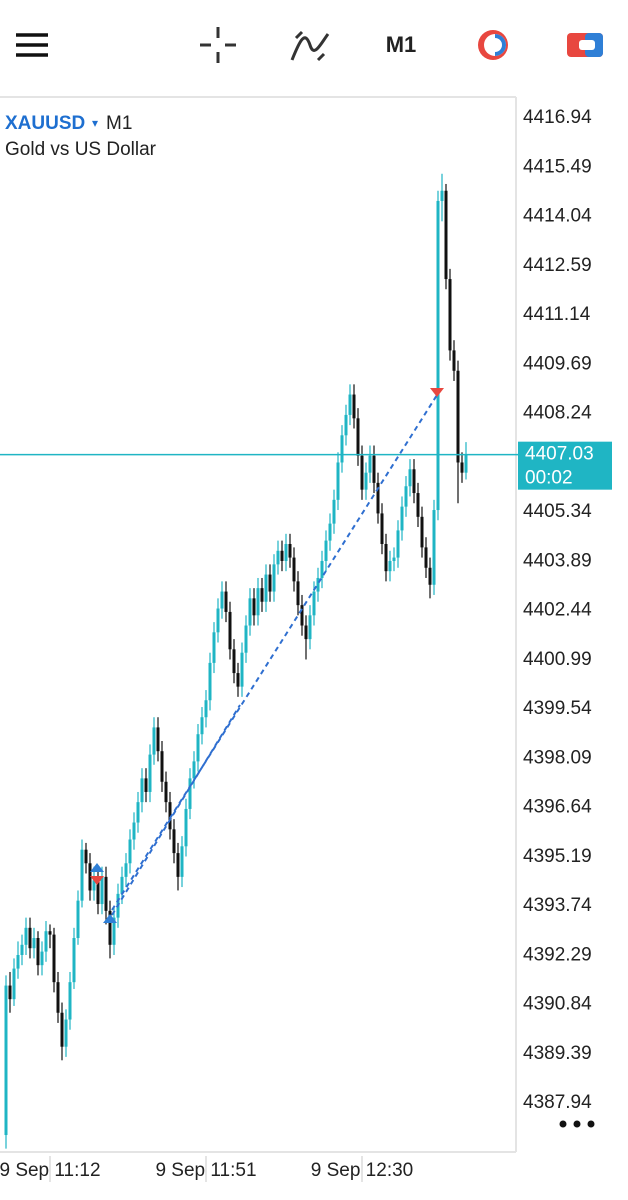  Describe the element at coordinates (557, 166) in the screenshot. I see `y-tick-label: 4415.49` at that location.